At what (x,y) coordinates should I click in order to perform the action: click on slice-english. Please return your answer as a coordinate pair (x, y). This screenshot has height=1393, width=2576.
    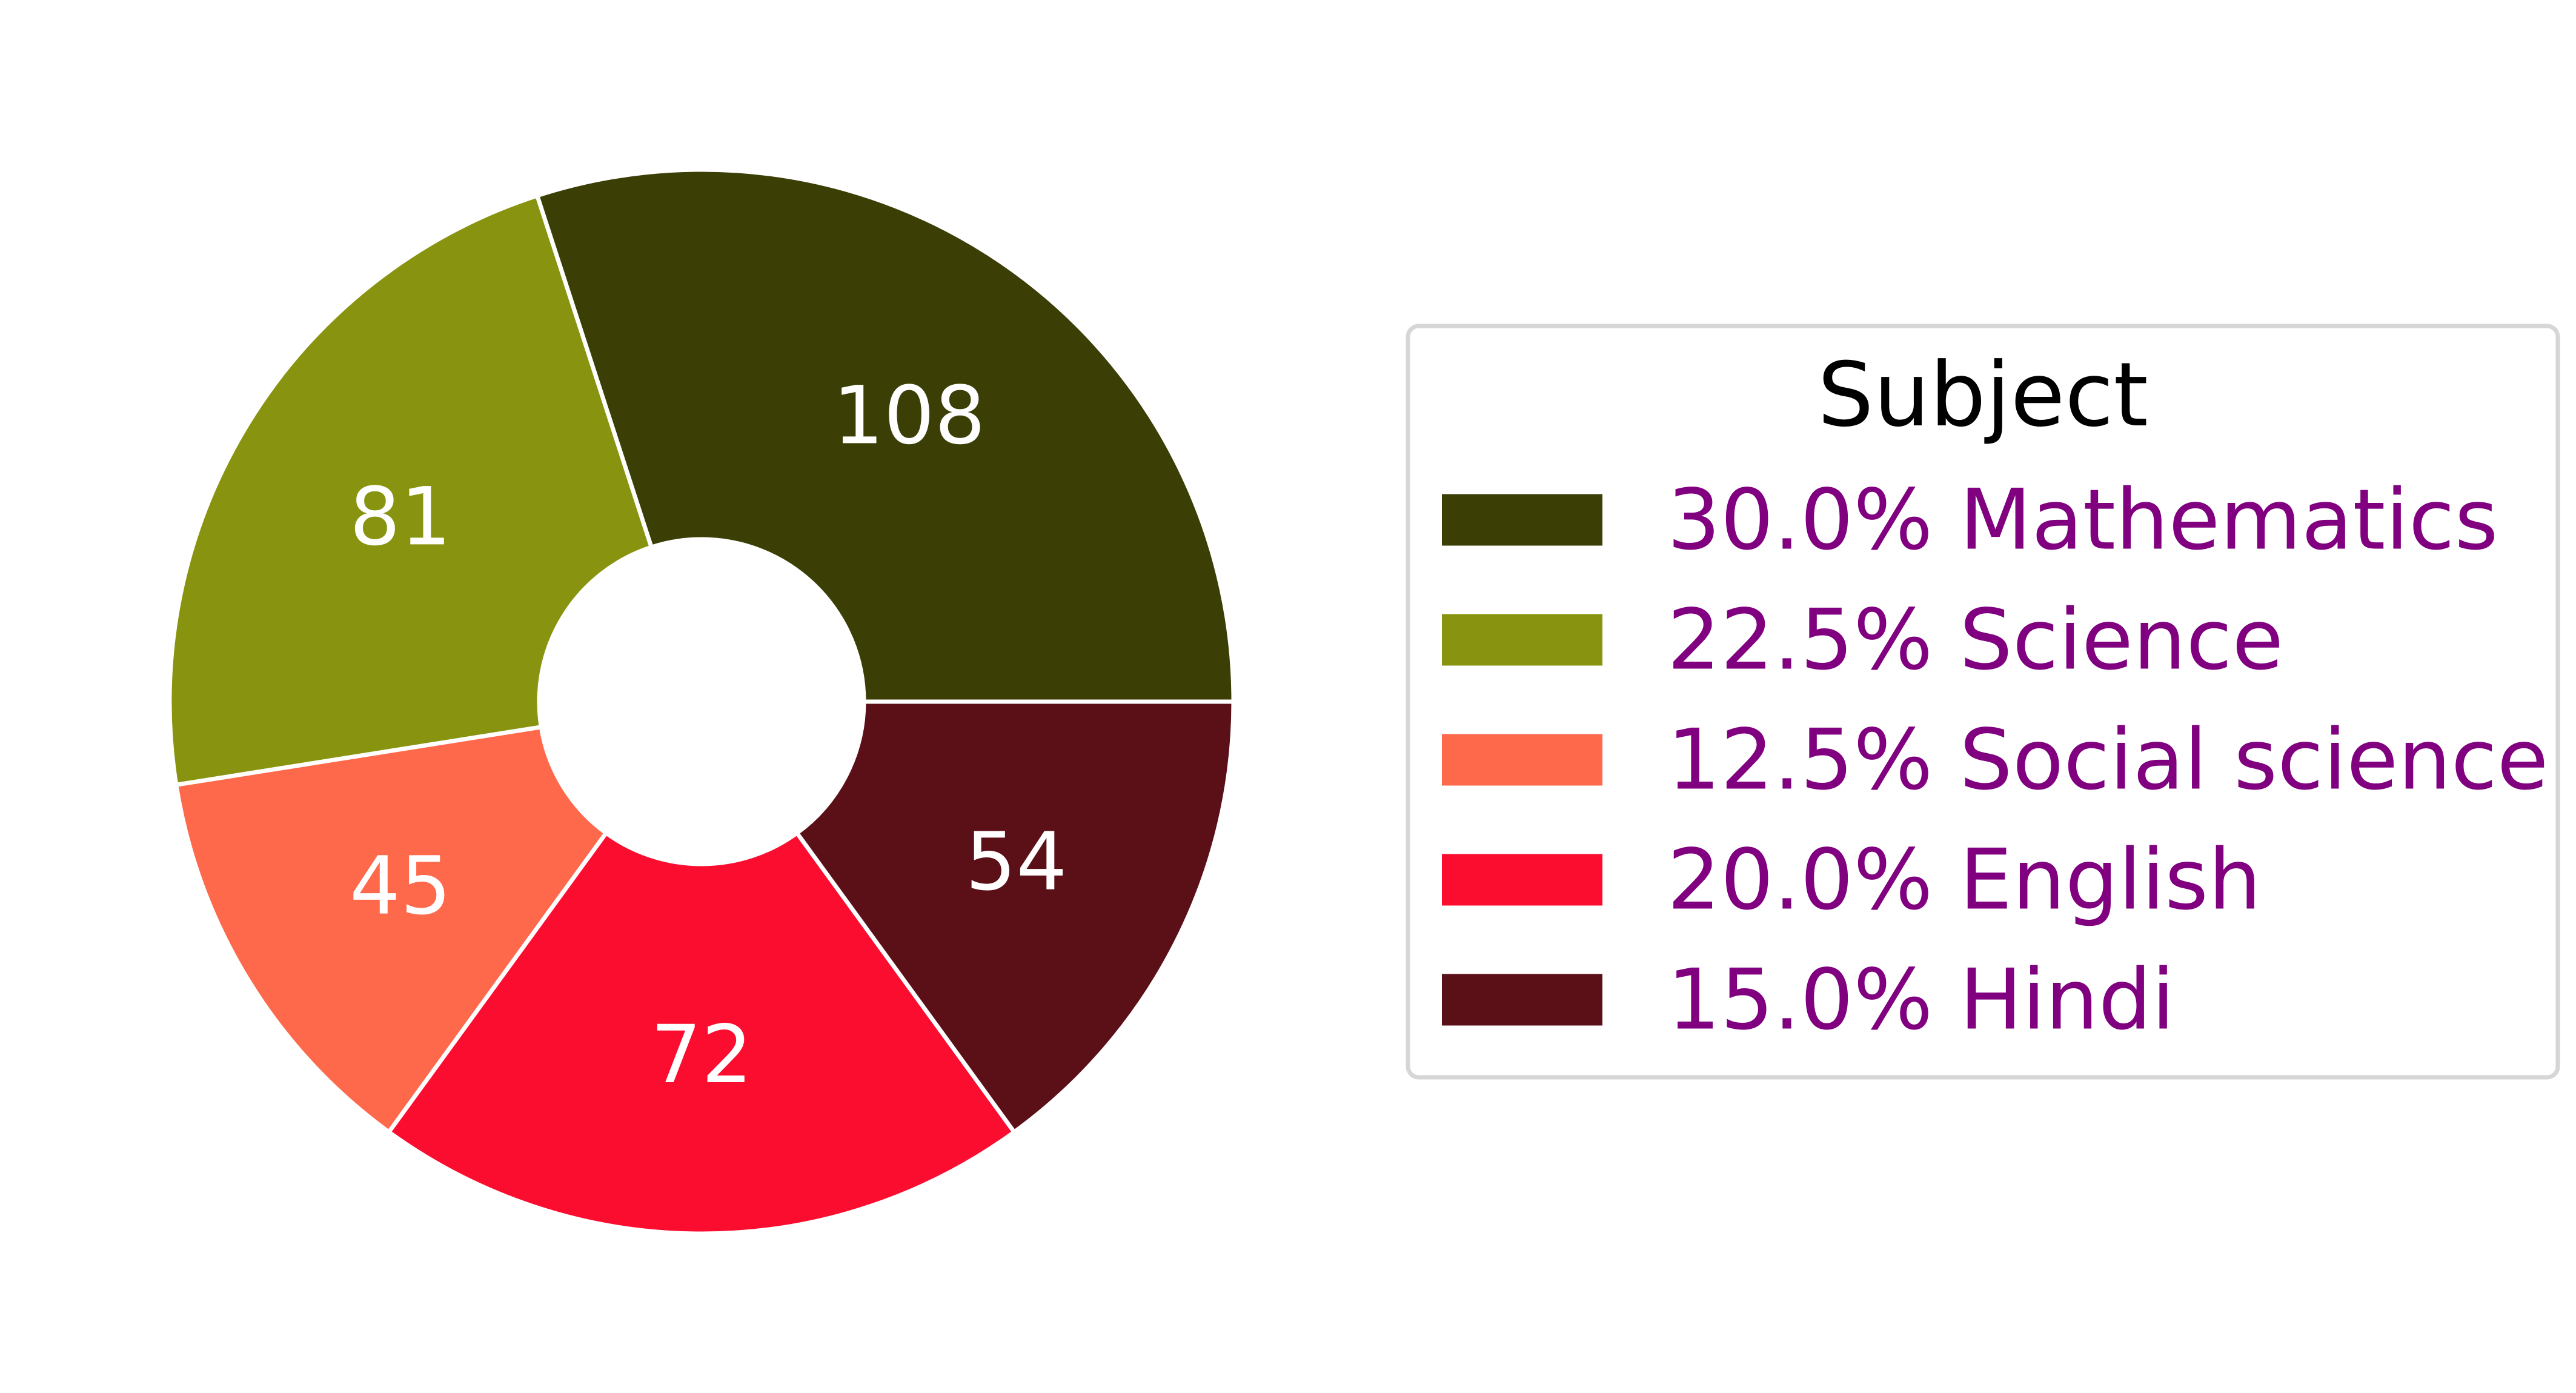
    Looking at the image, I should click on (701, 1033).